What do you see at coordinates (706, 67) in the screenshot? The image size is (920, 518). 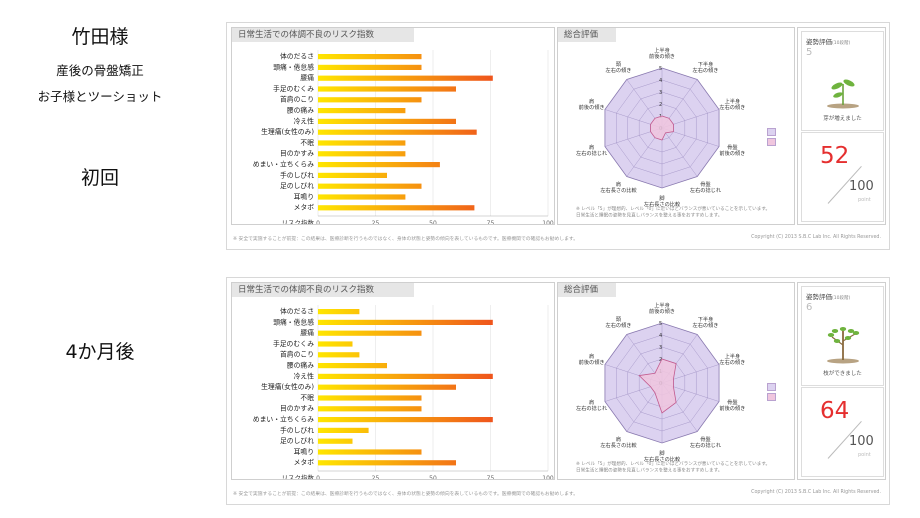 I see `radar-axis-label: 下半身左右の傾き` at bounding box center [706, 67].